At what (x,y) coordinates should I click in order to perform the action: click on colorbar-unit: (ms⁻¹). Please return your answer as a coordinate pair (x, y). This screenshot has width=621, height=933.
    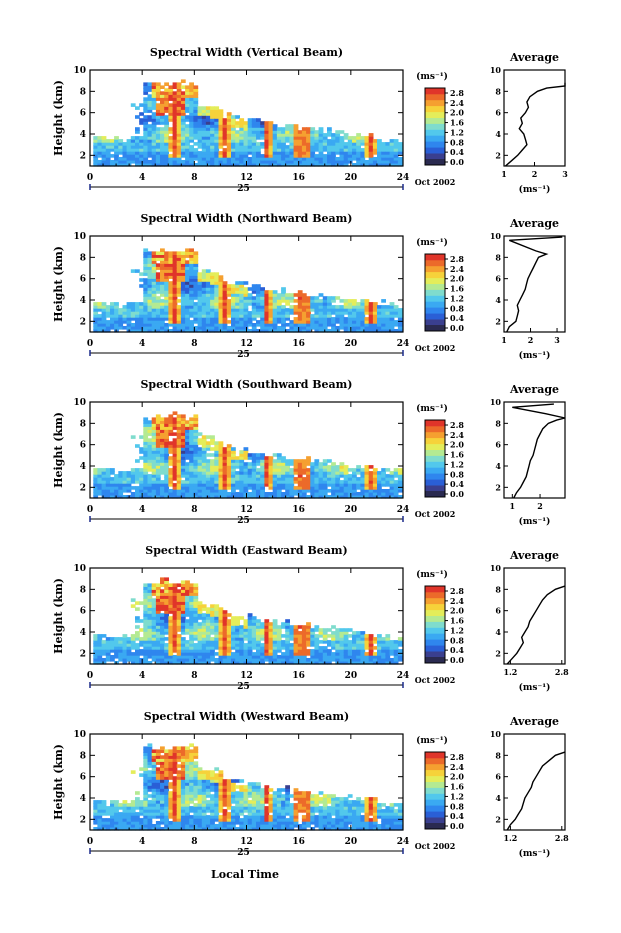
    Looking at the image, I should click on (432, 242).